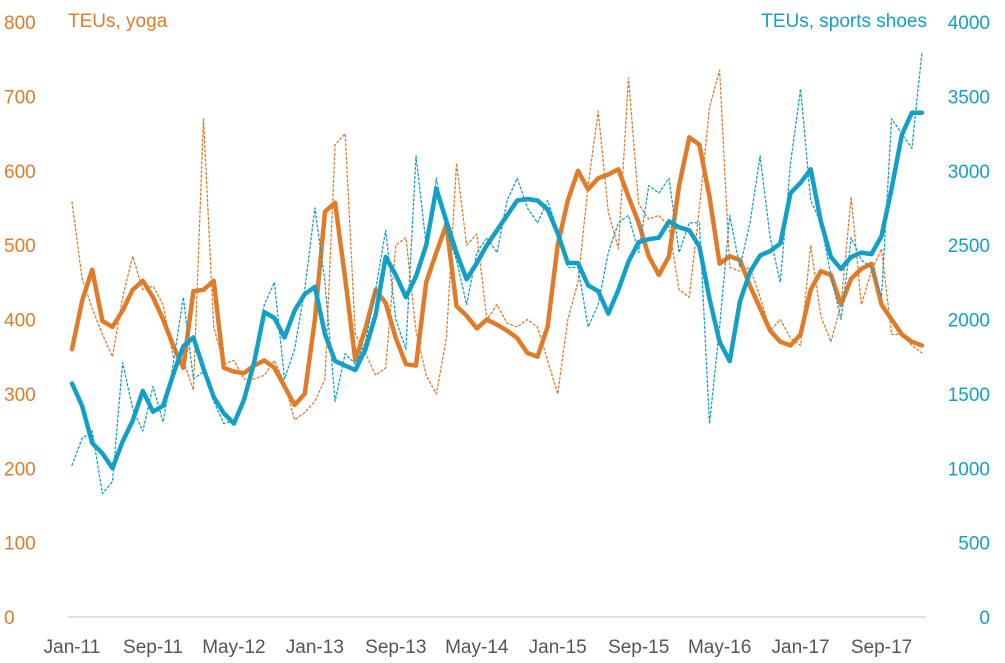 Image resolution: width=1005 pixels, height=663 pixels. I want to click on right-y-tick-label: 1000, so click(969, 469).